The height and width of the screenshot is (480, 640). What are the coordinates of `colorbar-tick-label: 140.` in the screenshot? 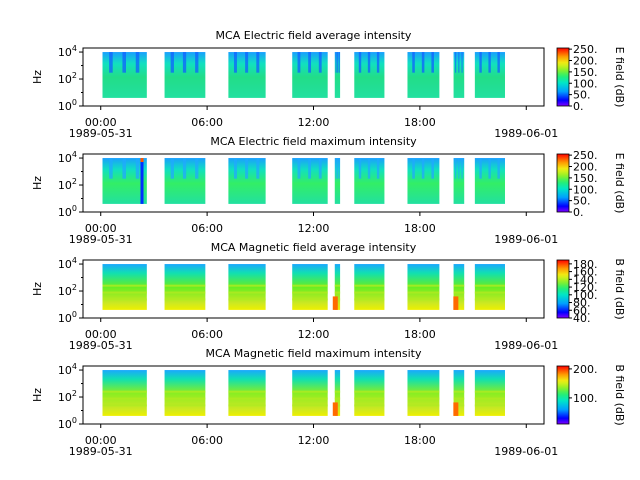 It's located at (585, 279).